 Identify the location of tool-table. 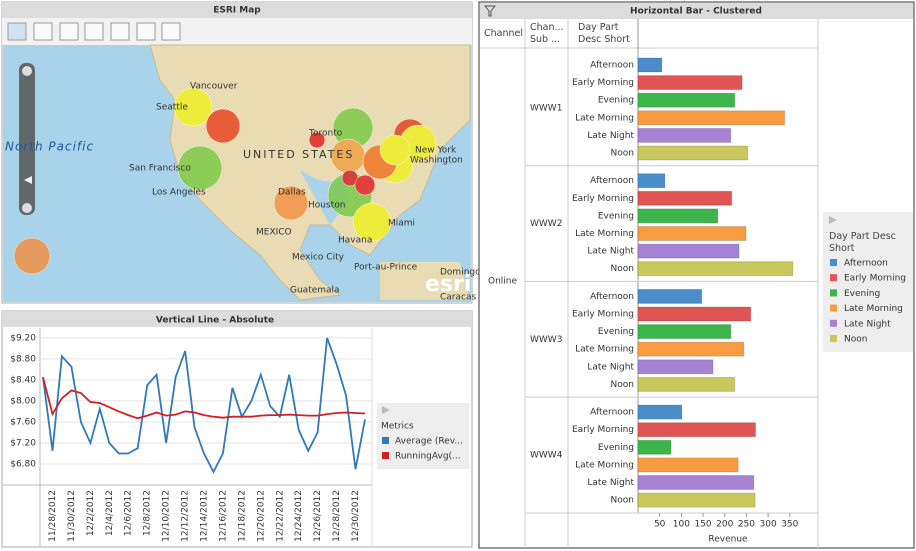
(171, 31).